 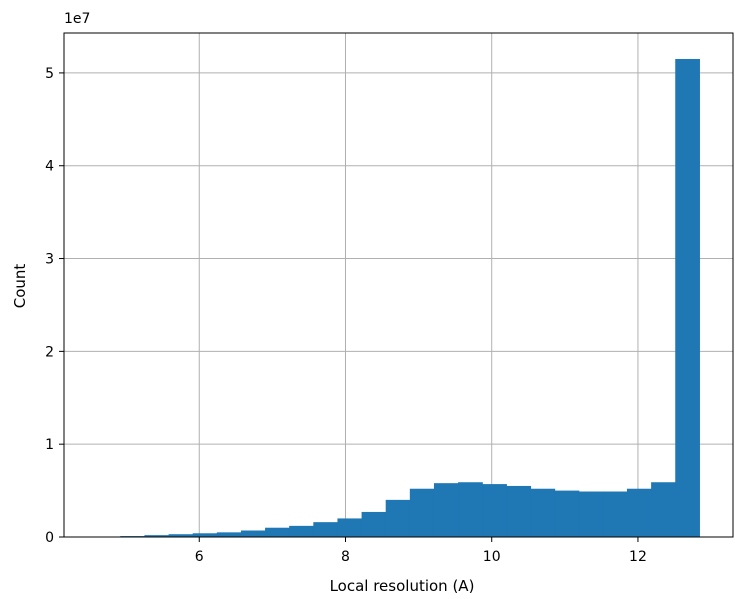 What do you see at coordinates (638, 557) in the screenshot?
I see `x-tick-label: 12` at bounding box center [638, 557].